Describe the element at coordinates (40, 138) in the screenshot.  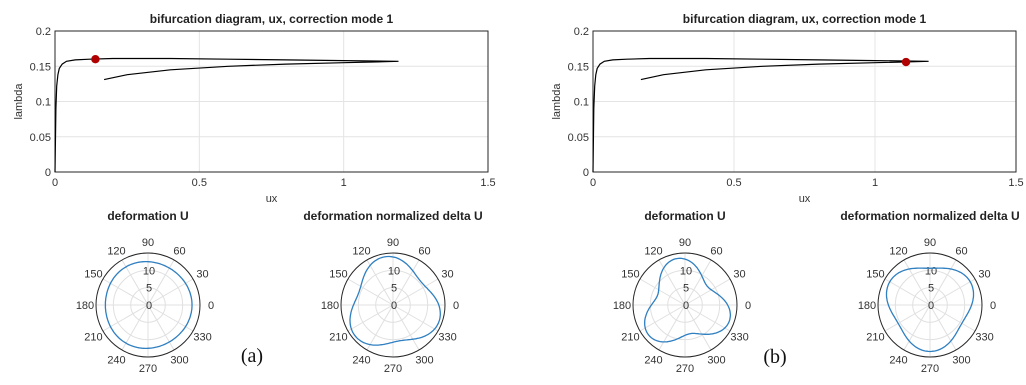
I see `y-tick-label: 0.05` at that location.